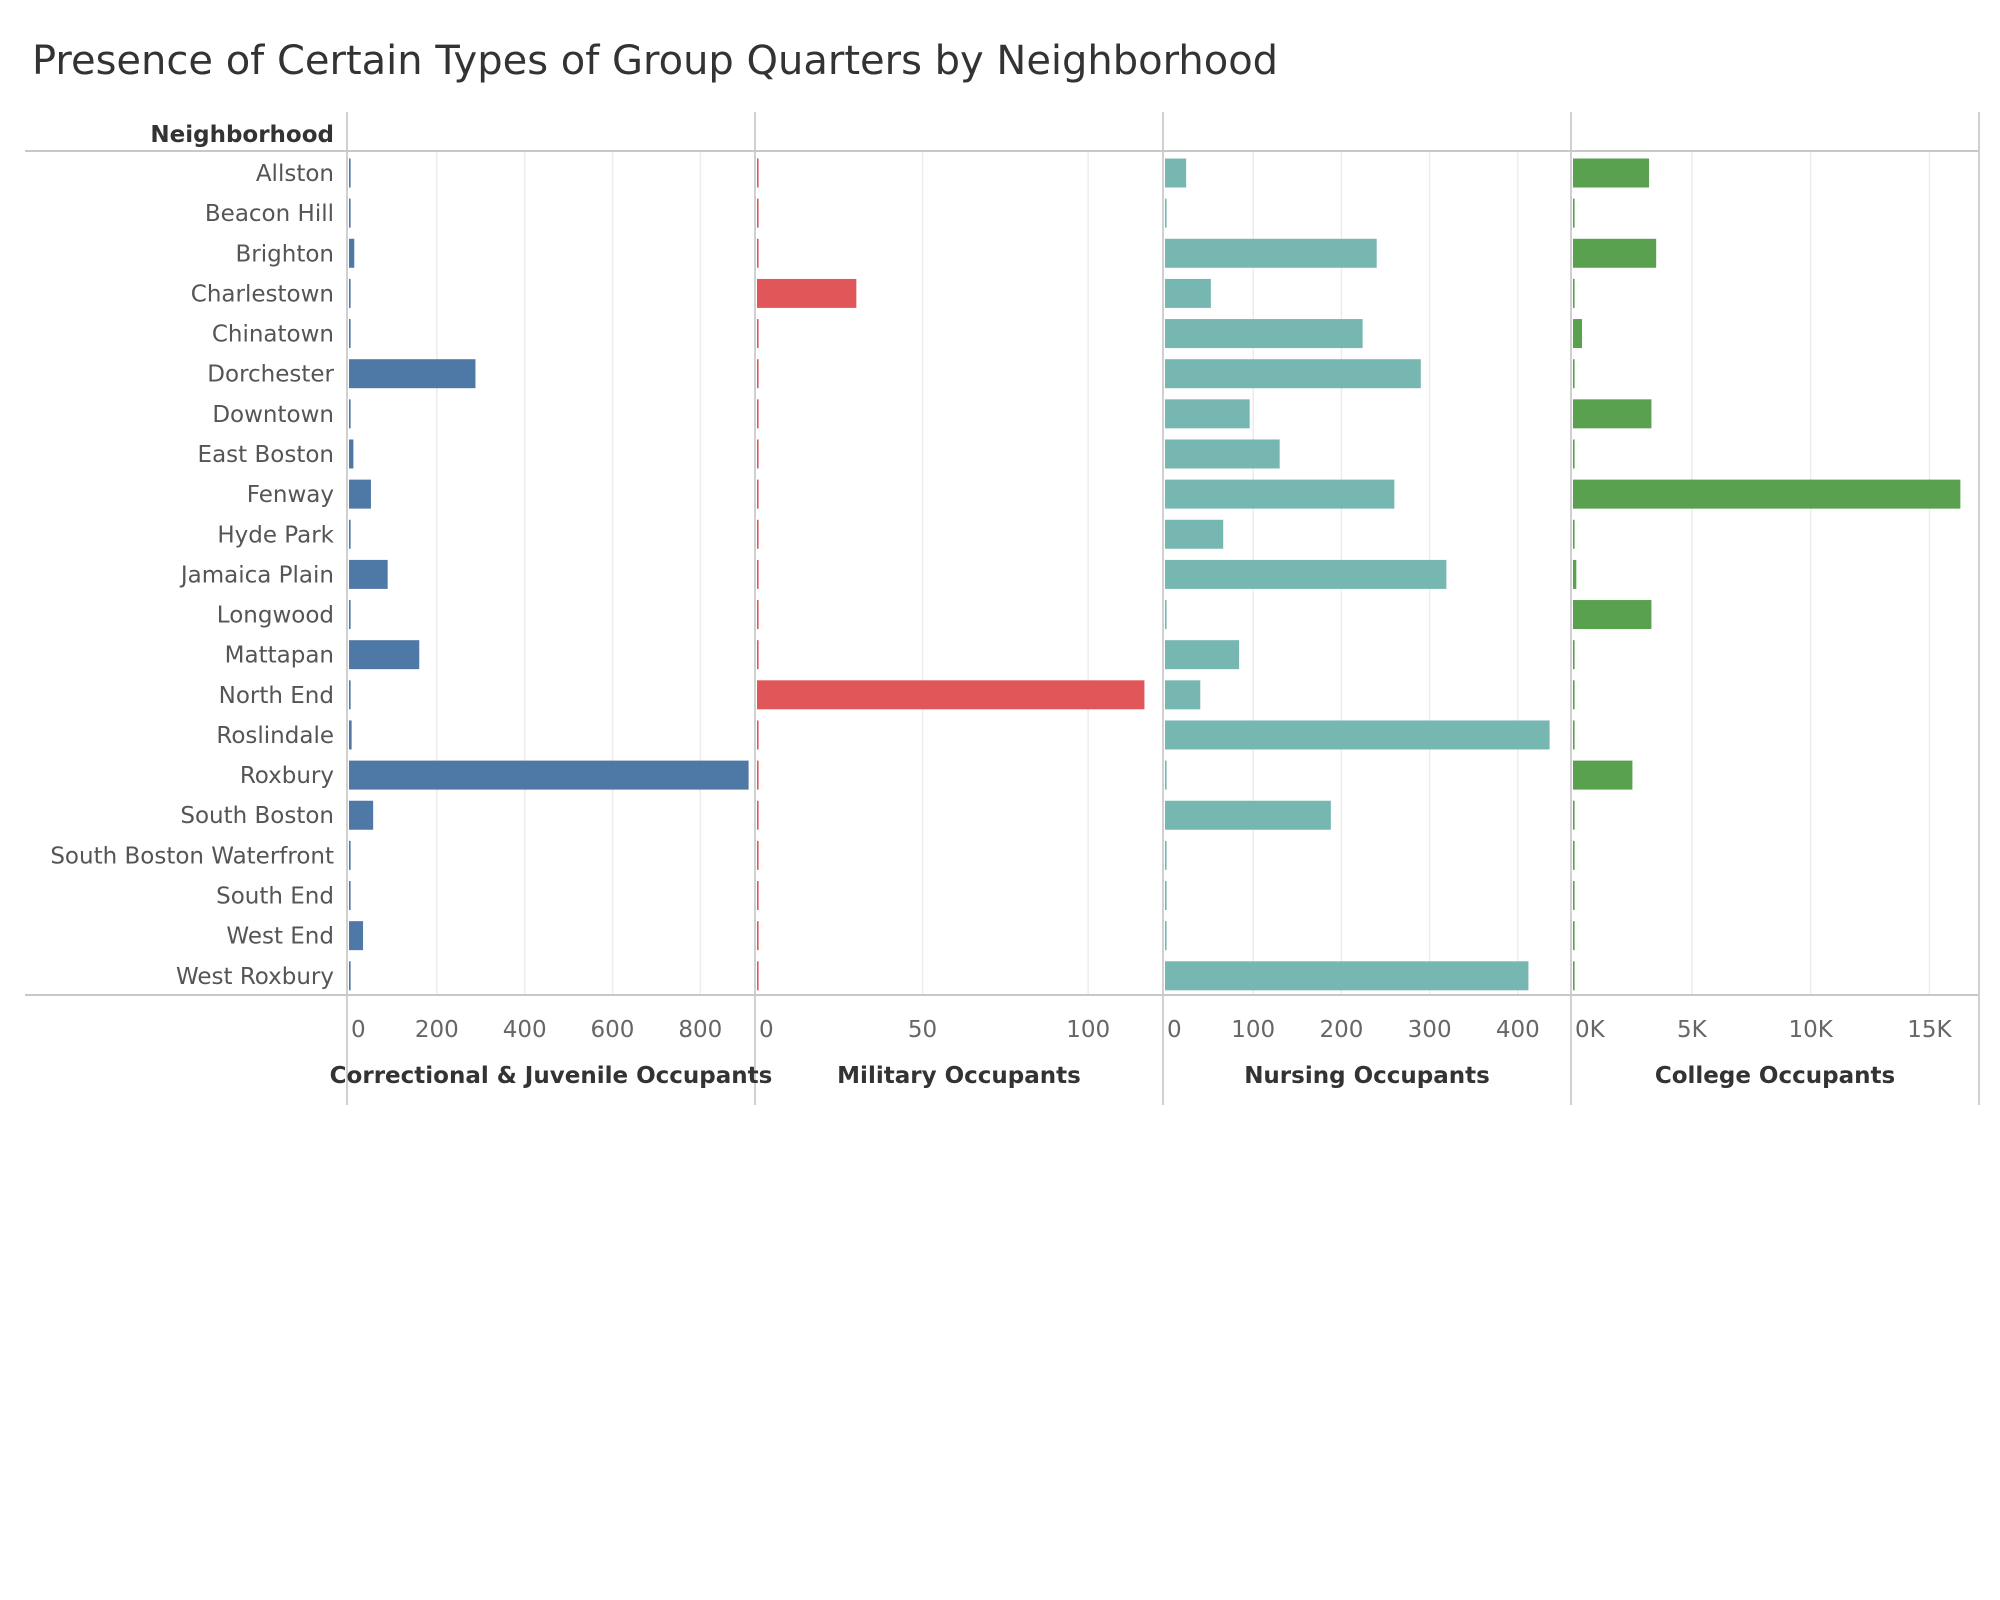 The height and width of the screenshot is (1600, 2000). What do you see at coordinates (368, 574) in the screenshot?
I see `bar-correctional-juvenile-occupants-jamaica-plain` at bounding box center [368, 574].